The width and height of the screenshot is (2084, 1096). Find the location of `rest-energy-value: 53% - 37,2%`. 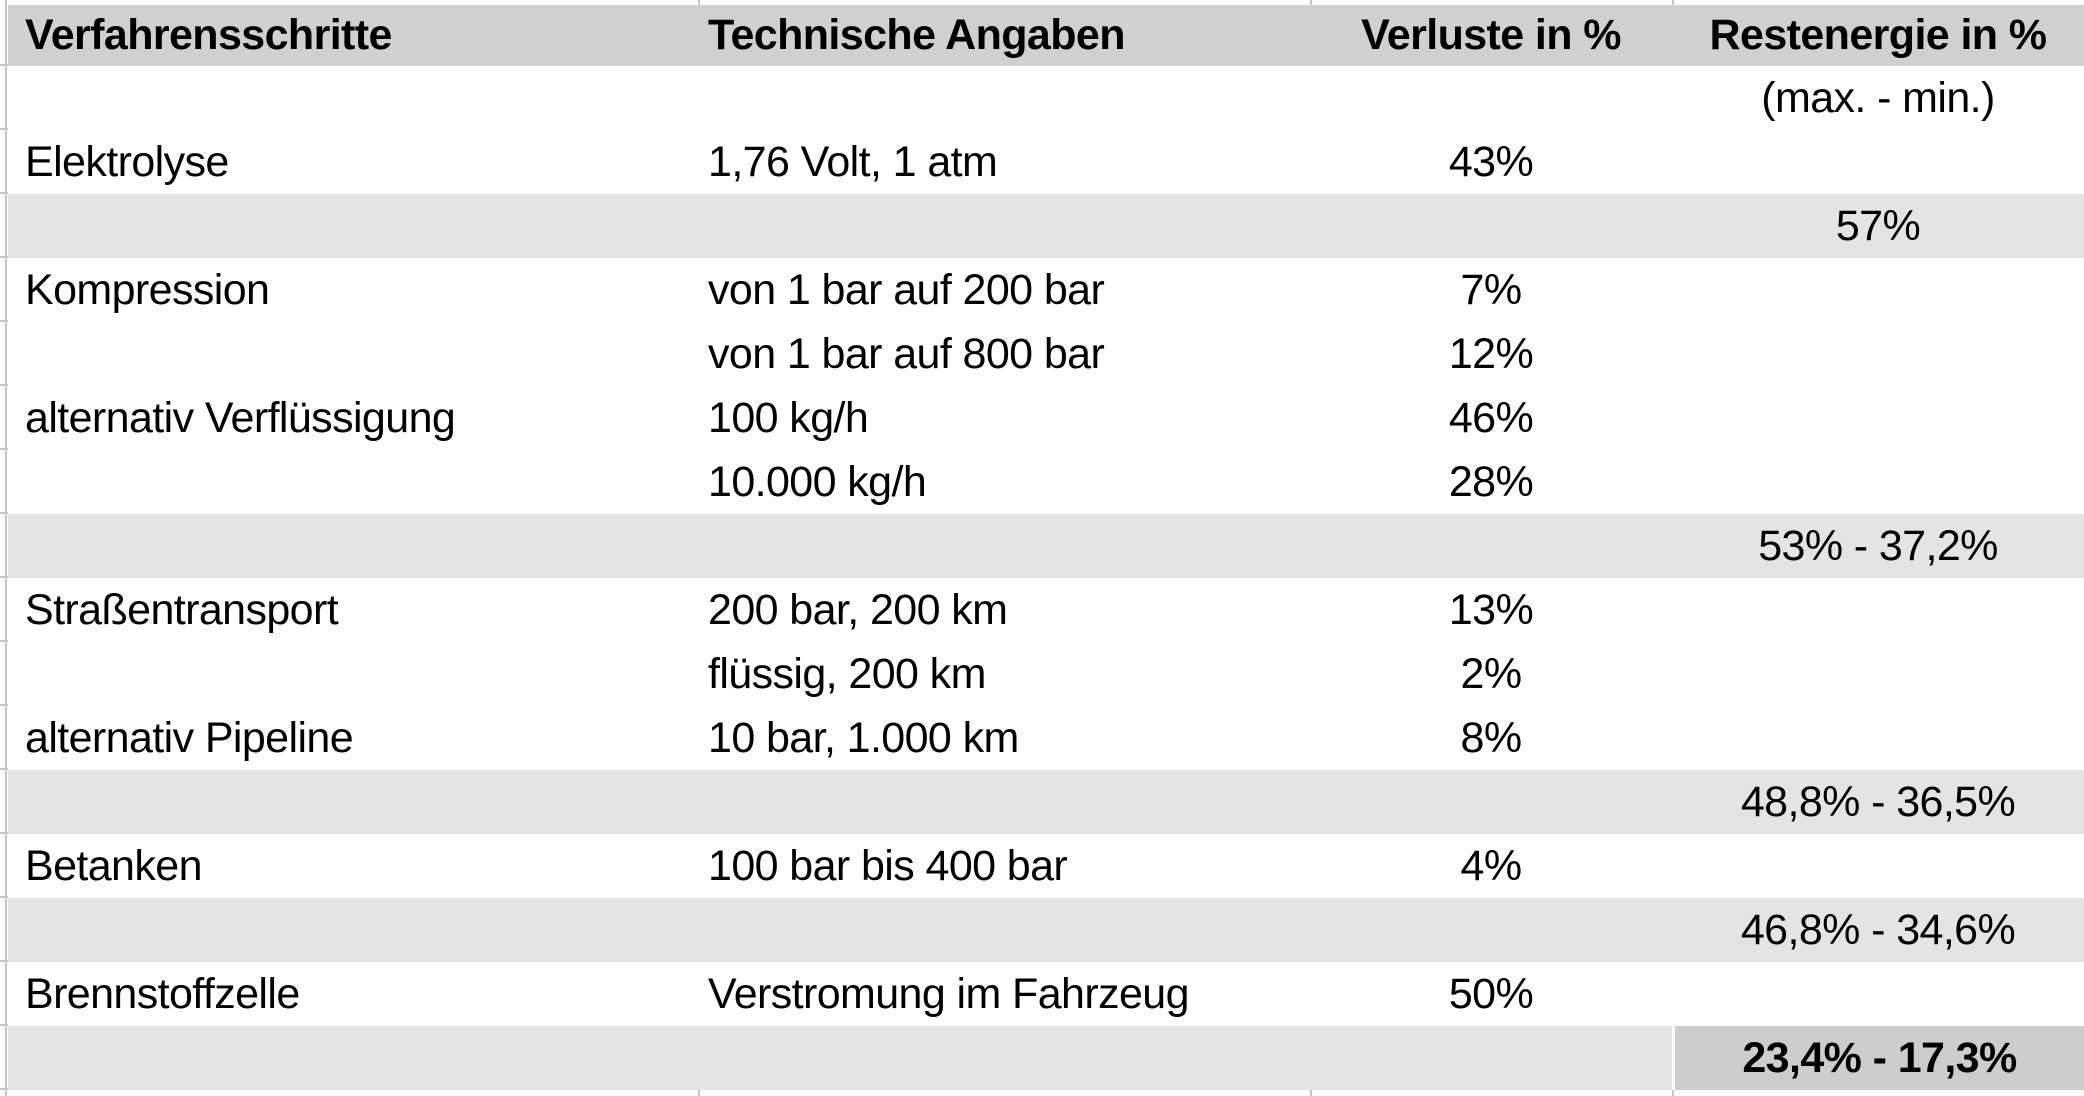

rest-energy-value: 53% - 37,2% is located at coordinates (1878, 545).